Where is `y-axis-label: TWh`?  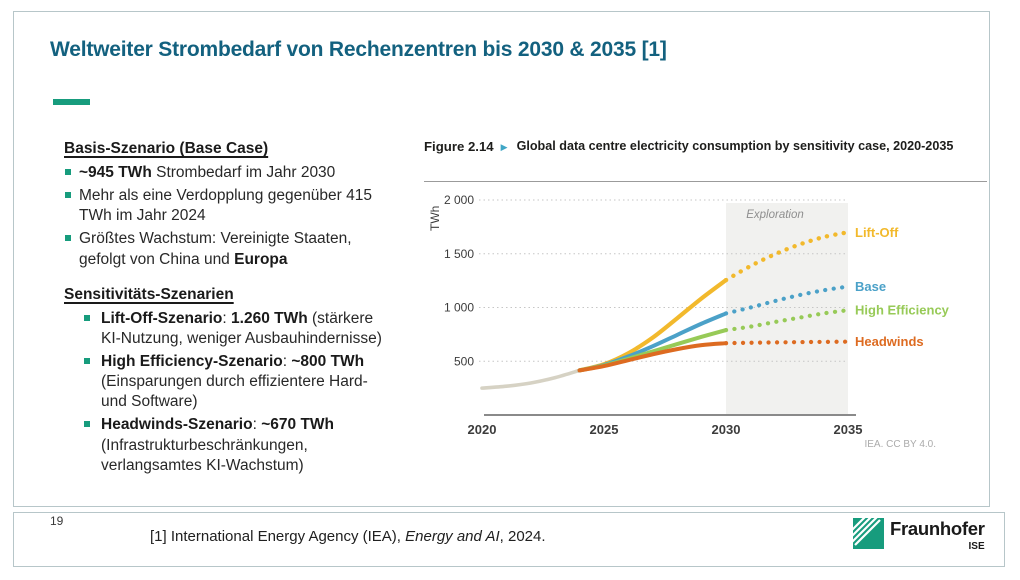
y-axis-label: TWh is located at coordinates (435, 218).